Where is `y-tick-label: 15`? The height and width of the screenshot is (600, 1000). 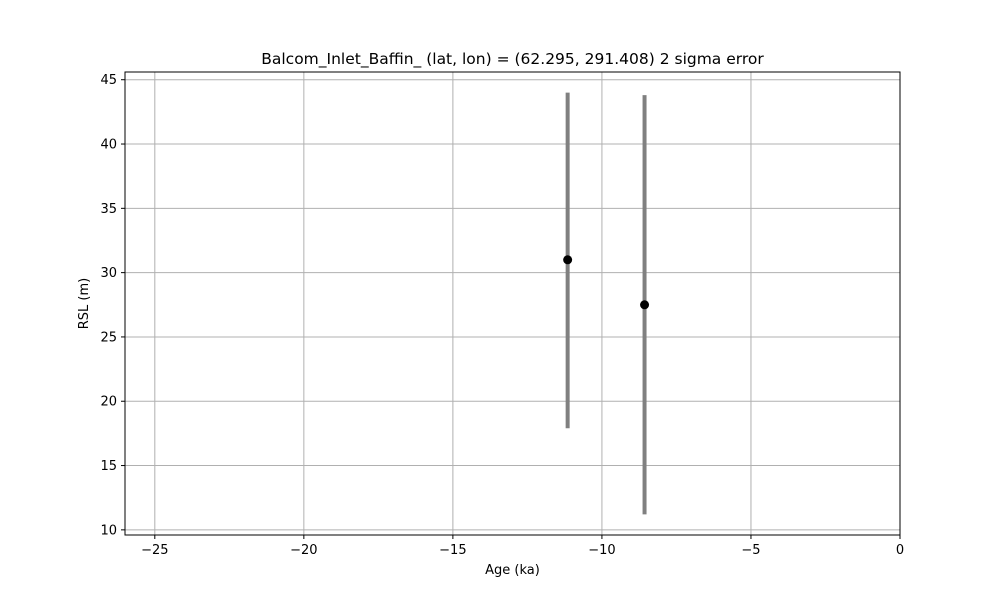 y-tick-label: 15 is located at coordinates (108, 466).